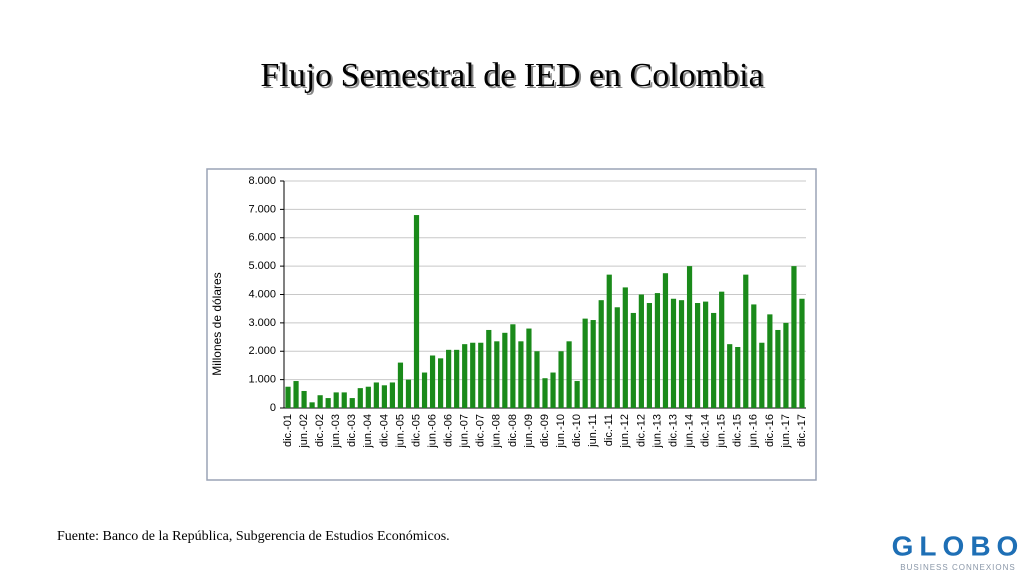  I want to click on x-tick-label: jun.-14, so click(689, 431).